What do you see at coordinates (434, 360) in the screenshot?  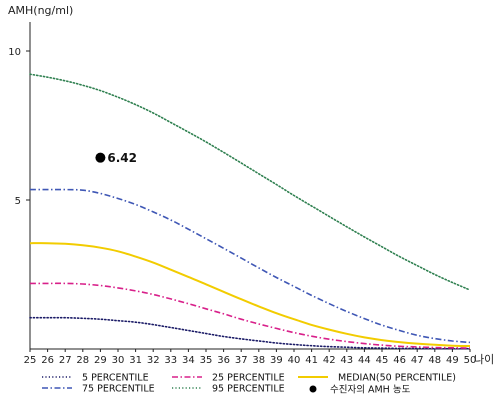 I see `x-tick-label: 48` at bounding box center [434, 360].